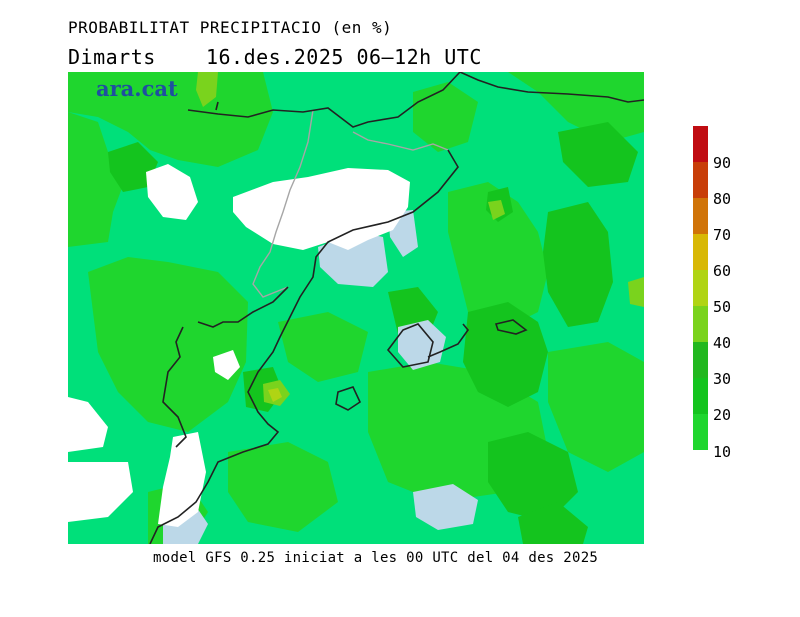 The image size is (800, 617). Describe the element at coordinates (722, 415) in the screenshot. I see `legend-label: 20` at that location.